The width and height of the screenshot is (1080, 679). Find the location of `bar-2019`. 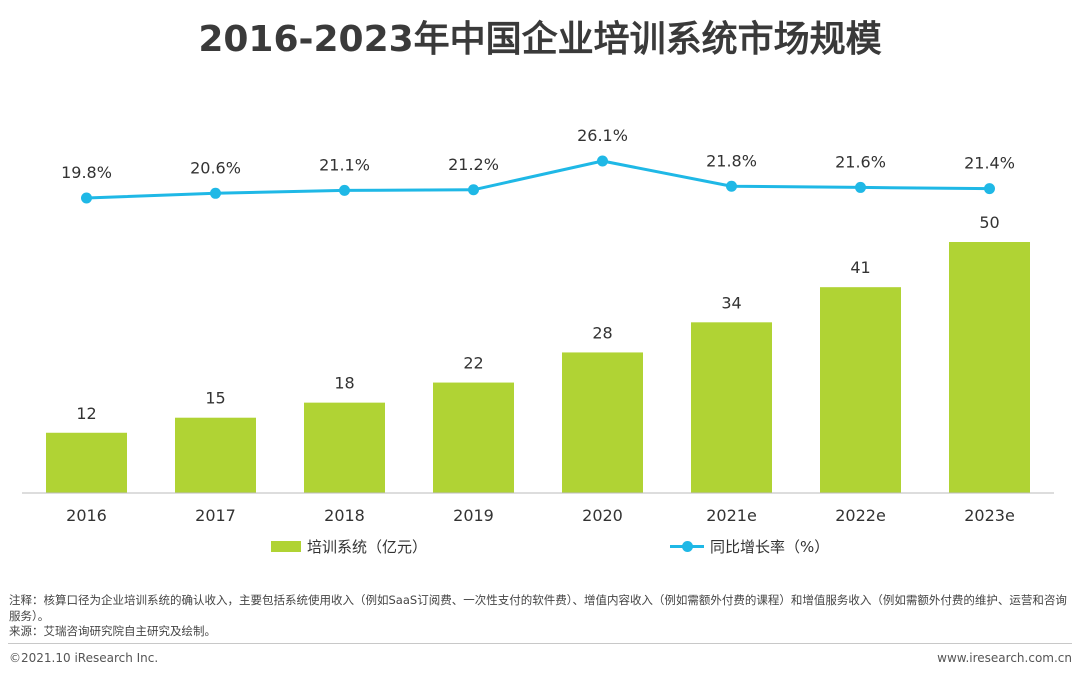

bar-2019 is located at coordinates (473, 437).